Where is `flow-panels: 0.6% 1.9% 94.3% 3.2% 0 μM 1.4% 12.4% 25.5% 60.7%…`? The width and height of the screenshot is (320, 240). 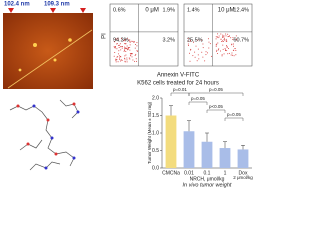
flow-panels: 0.6% 1.9% 94.3% 3.2% 0 μM 1.4% 12.4% 25.5% 60.7%… is located at coordinates (181, 35).